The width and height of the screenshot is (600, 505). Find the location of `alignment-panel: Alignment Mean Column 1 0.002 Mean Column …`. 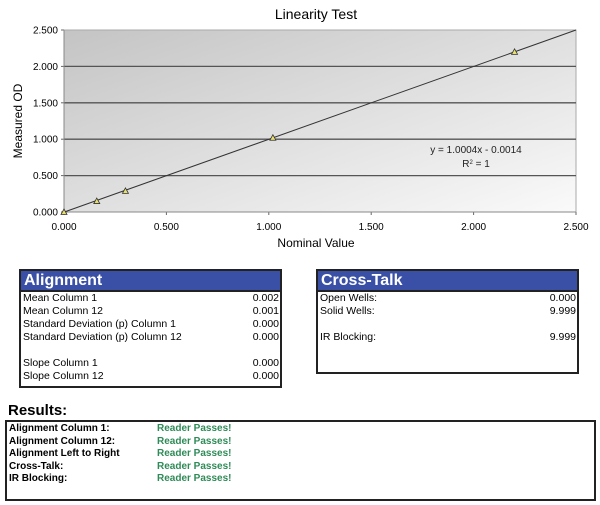

alignment-panel: Alignment Mean Column 1 0.002 Mean Column … is located at coordinates (150, 328).